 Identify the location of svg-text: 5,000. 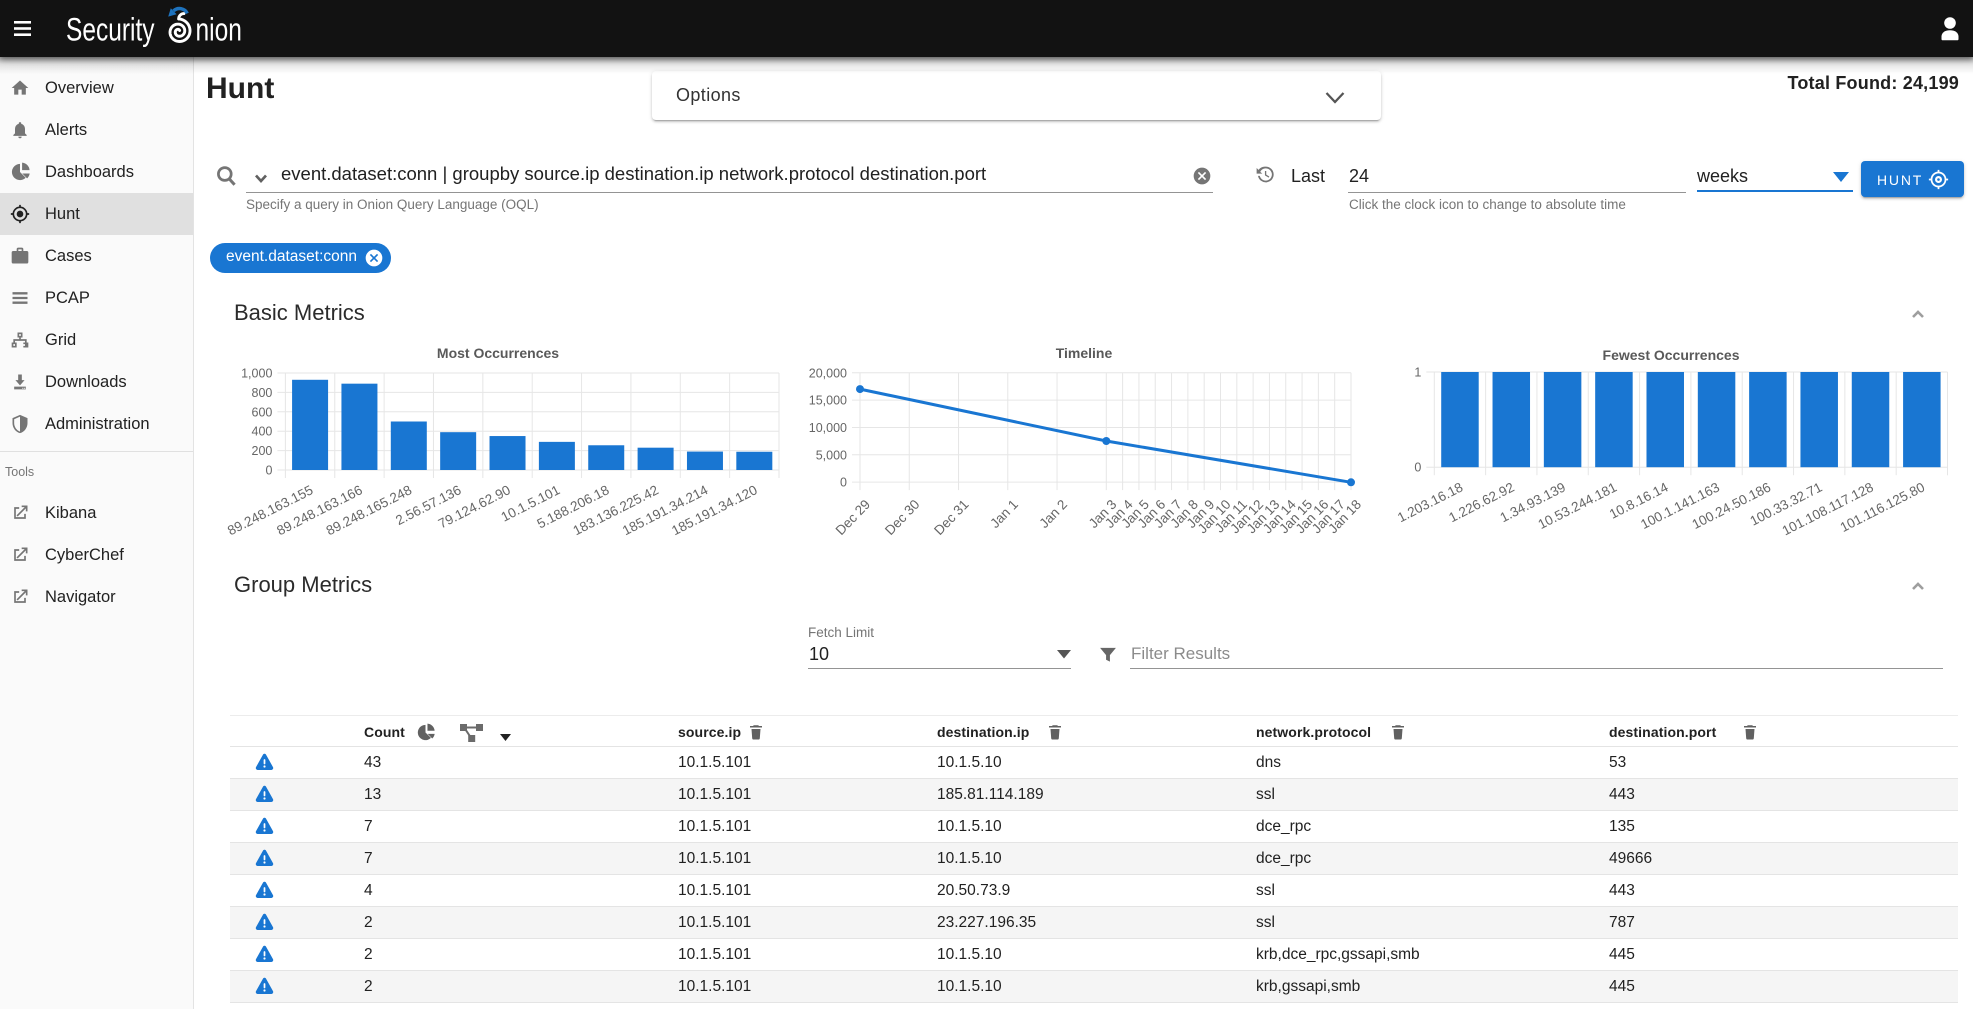
(831, 455).